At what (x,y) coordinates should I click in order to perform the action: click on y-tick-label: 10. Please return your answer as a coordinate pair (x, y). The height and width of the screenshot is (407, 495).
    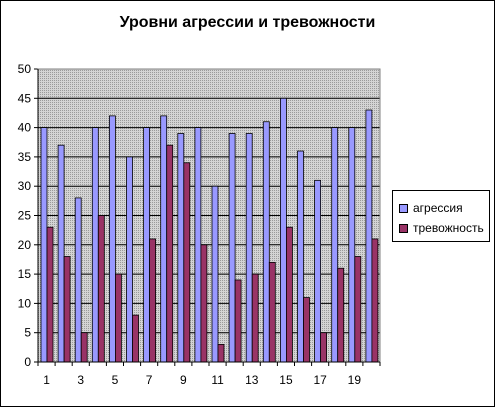
    Looking at the image, I should click on (25, 303).